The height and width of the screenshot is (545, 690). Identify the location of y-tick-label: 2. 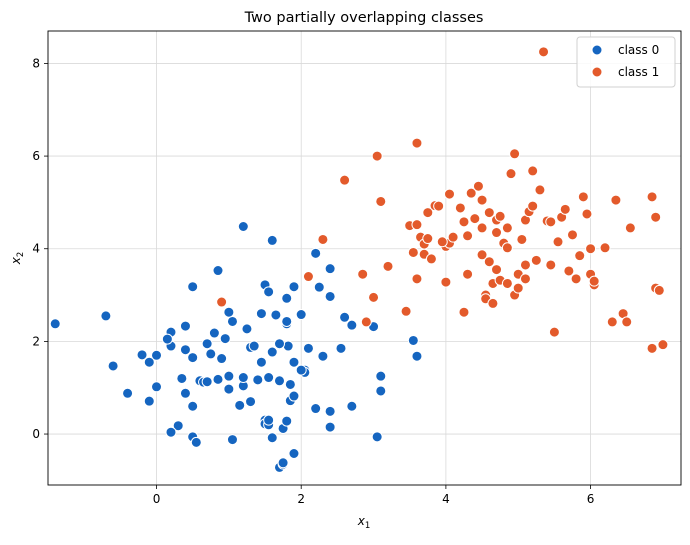
(36, 341).